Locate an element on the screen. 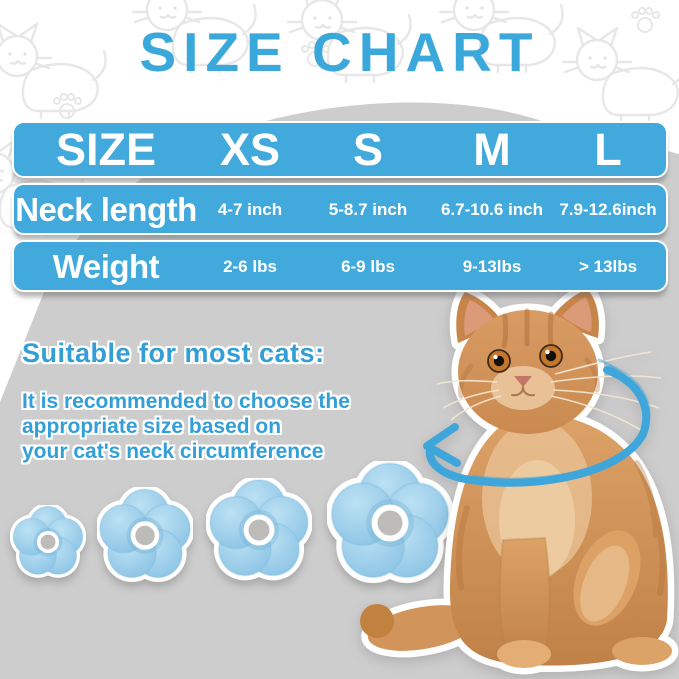 This screenshot has height=679, width=679. neck-length-s: 5-8.7 inch is located at coordinates (368, 209).